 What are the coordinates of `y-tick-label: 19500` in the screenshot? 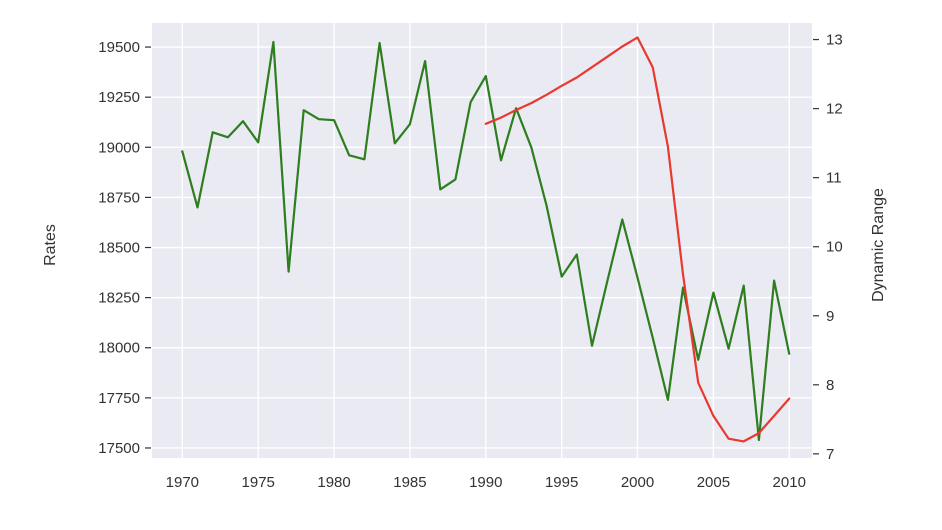 It's located at (119, 47).